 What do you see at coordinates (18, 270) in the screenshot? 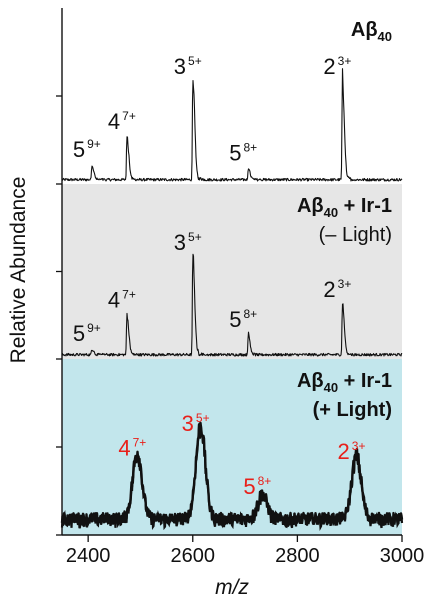
I see `y-axis-label: Relative Abundance` at bounding box center [18, 270].